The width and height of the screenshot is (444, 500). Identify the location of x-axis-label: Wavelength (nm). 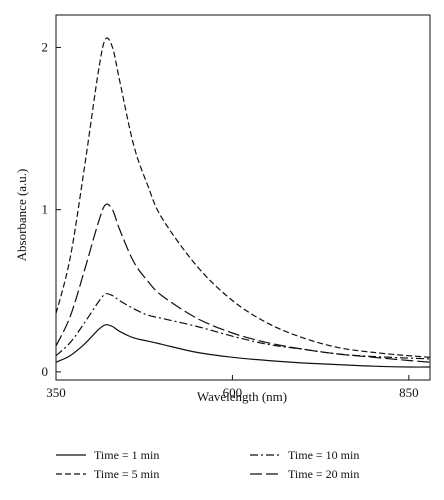
(242, 396).